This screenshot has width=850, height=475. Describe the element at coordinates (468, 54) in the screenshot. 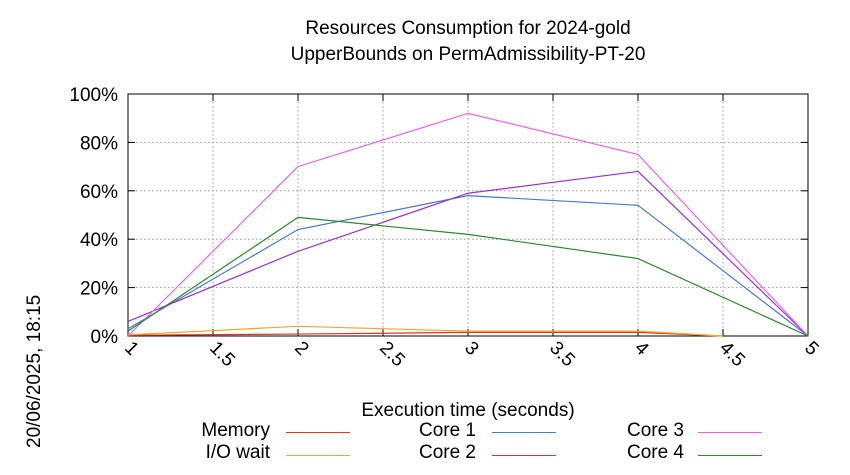

I see `chart-title-line-2: UpperBounds on PermAdmissibility-PT-20` at that location.